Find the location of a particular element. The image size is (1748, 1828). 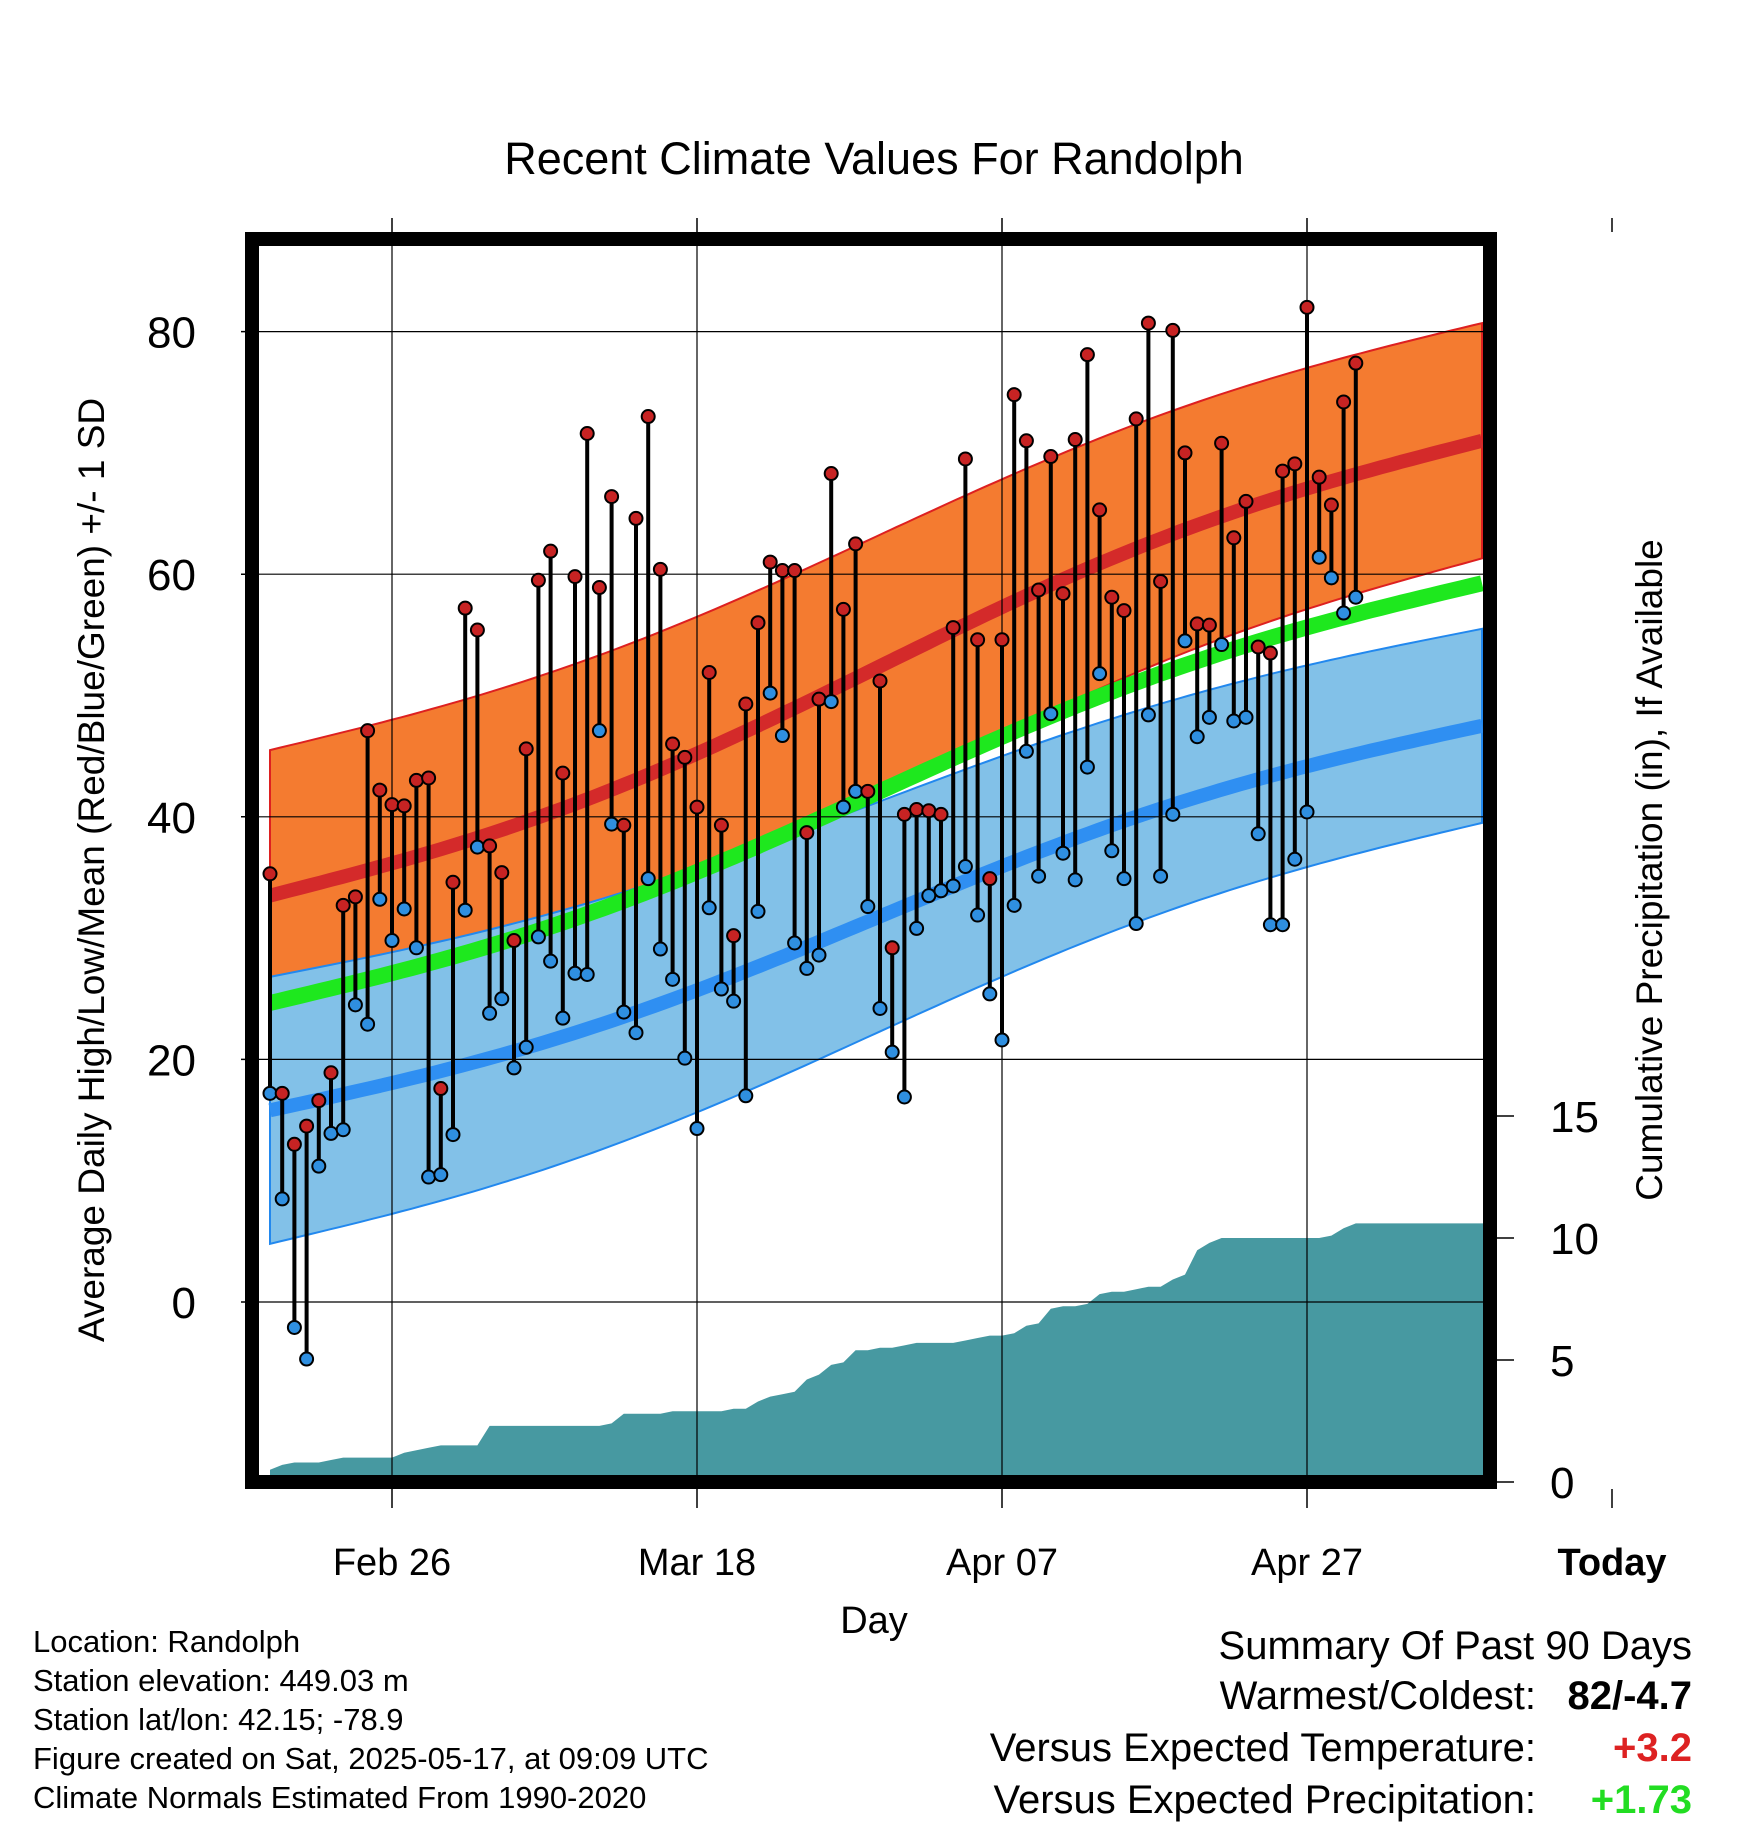

y-tick-label: 40 is located at coordinates (171, 818).